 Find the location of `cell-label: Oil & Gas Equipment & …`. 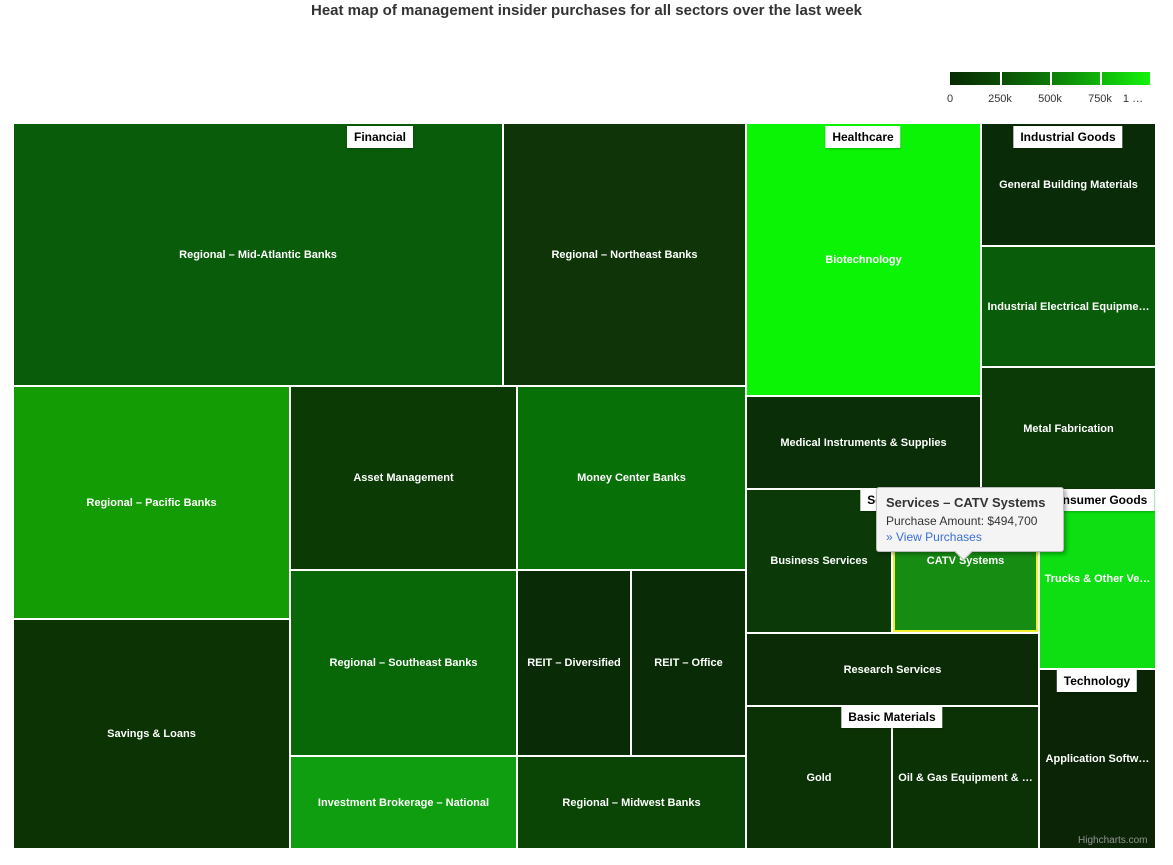

cell-label: Oil & Gas Equipment & … is located at coordinates (965, 777).